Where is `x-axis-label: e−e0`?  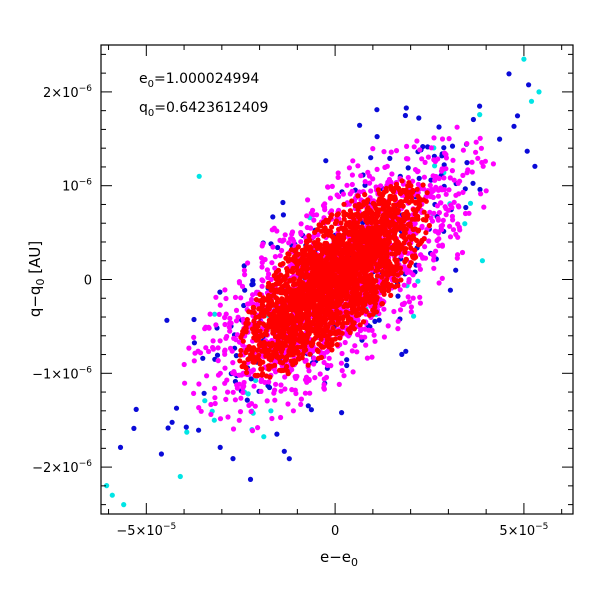
x-axis-label: e−e0 is located at coordinates (339, 558).